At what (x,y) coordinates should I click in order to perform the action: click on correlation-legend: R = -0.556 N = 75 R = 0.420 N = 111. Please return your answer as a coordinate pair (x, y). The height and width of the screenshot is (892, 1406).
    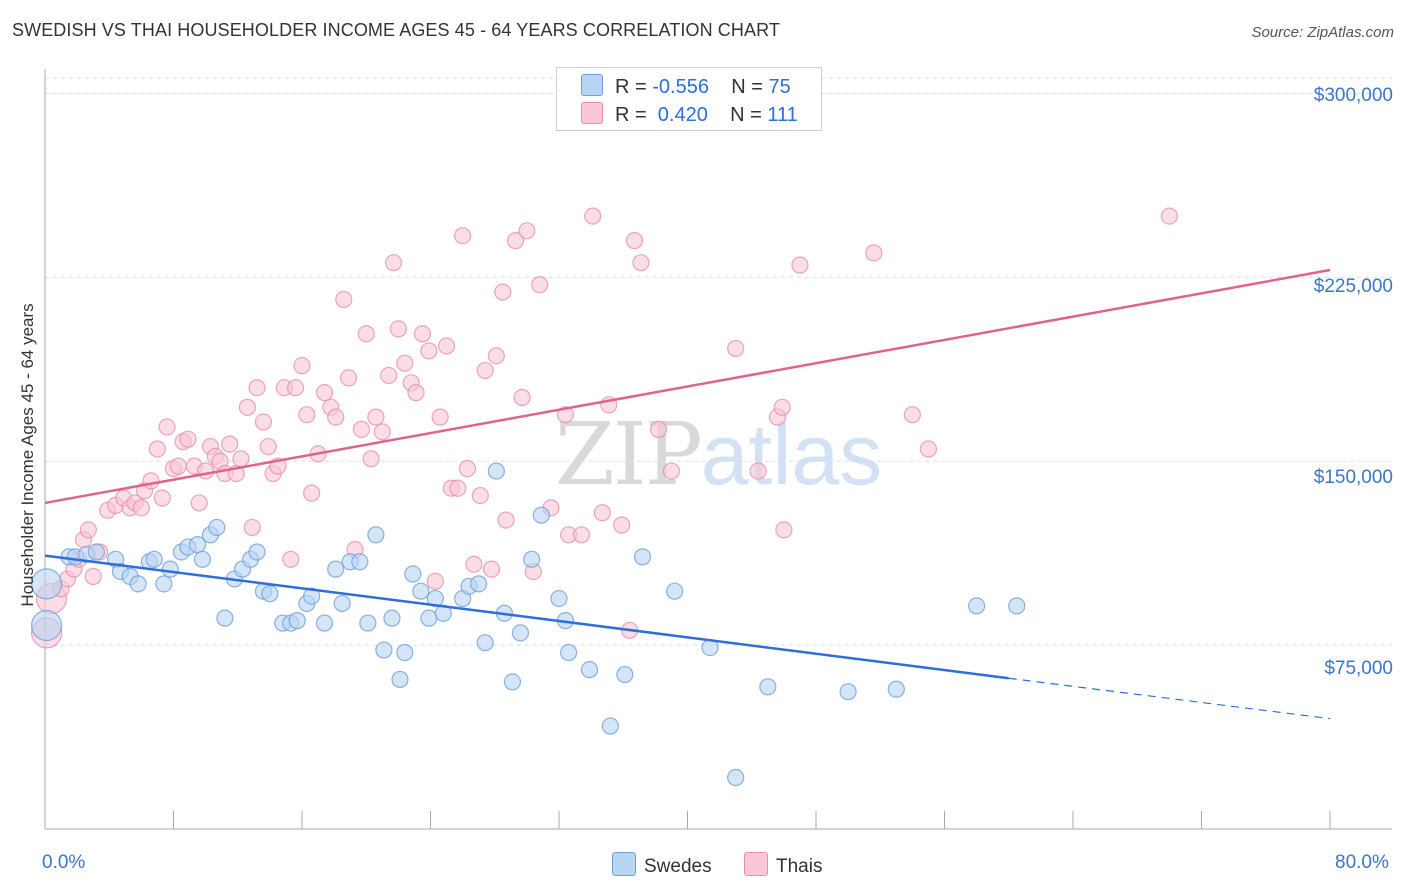
    Looking at the image, I should click on (689, 99).